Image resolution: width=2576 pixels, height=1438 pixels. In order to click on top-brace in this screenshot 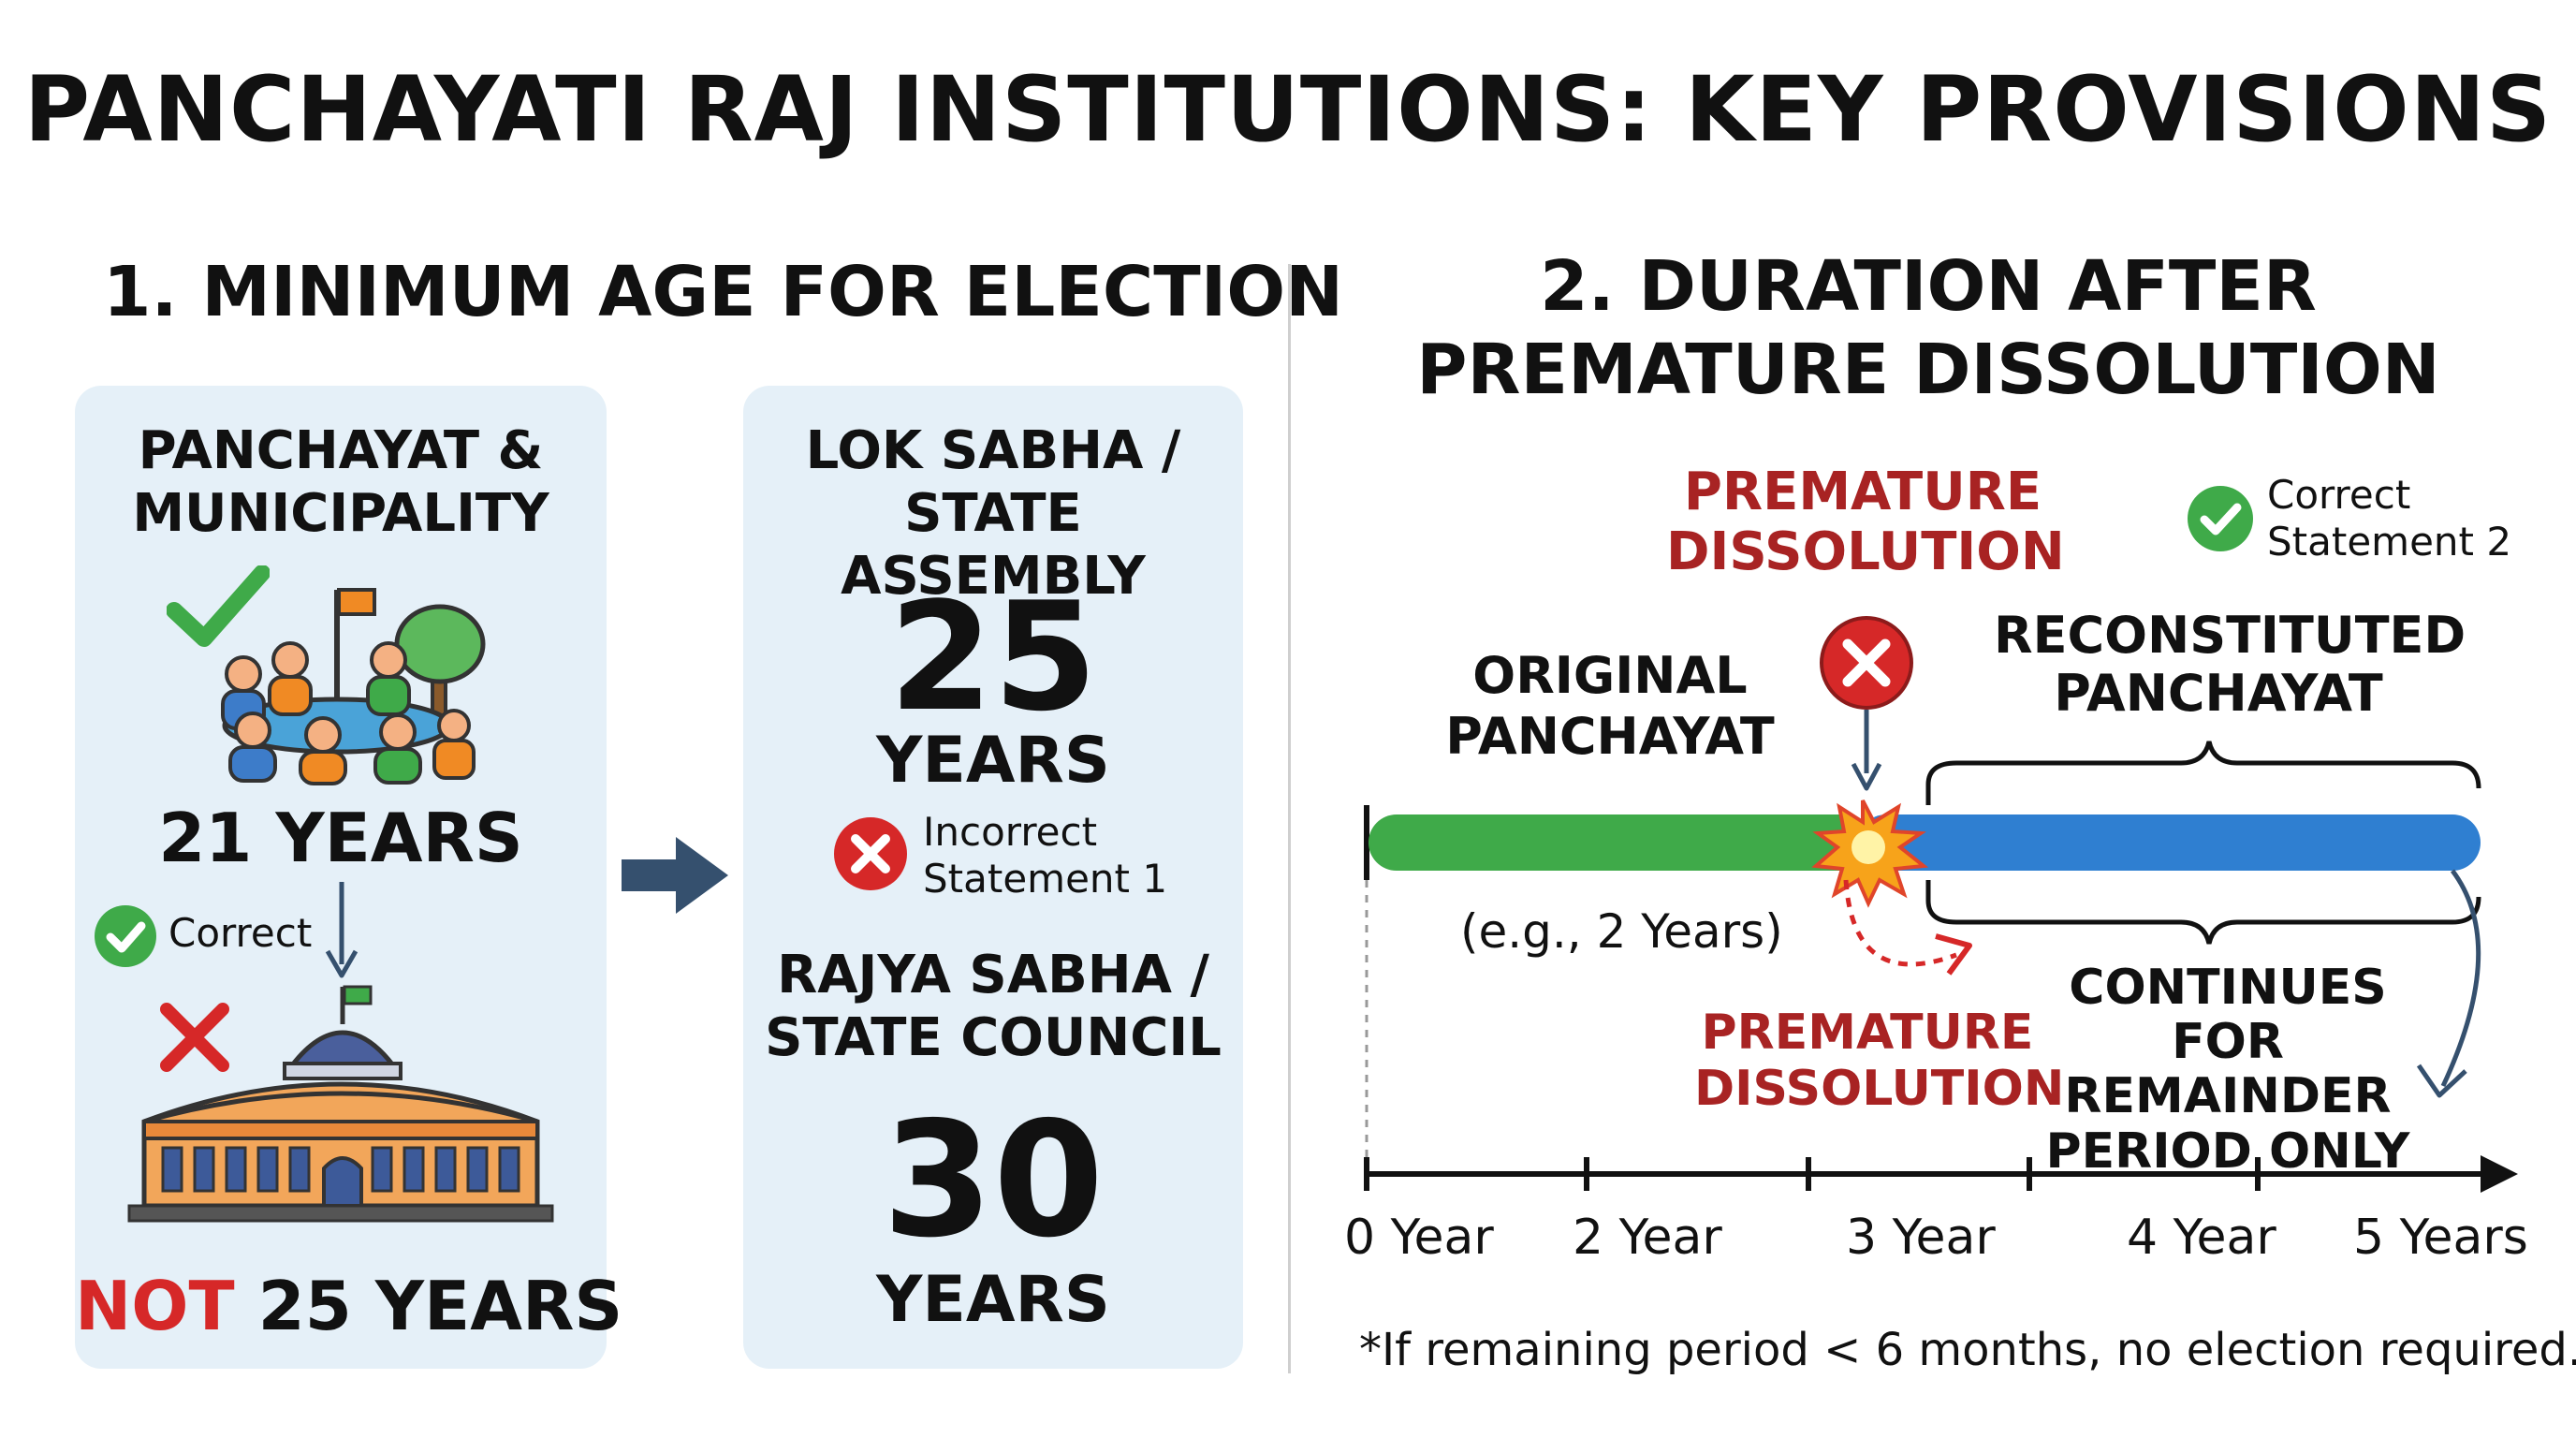, I will do `click(2203, 773)`.